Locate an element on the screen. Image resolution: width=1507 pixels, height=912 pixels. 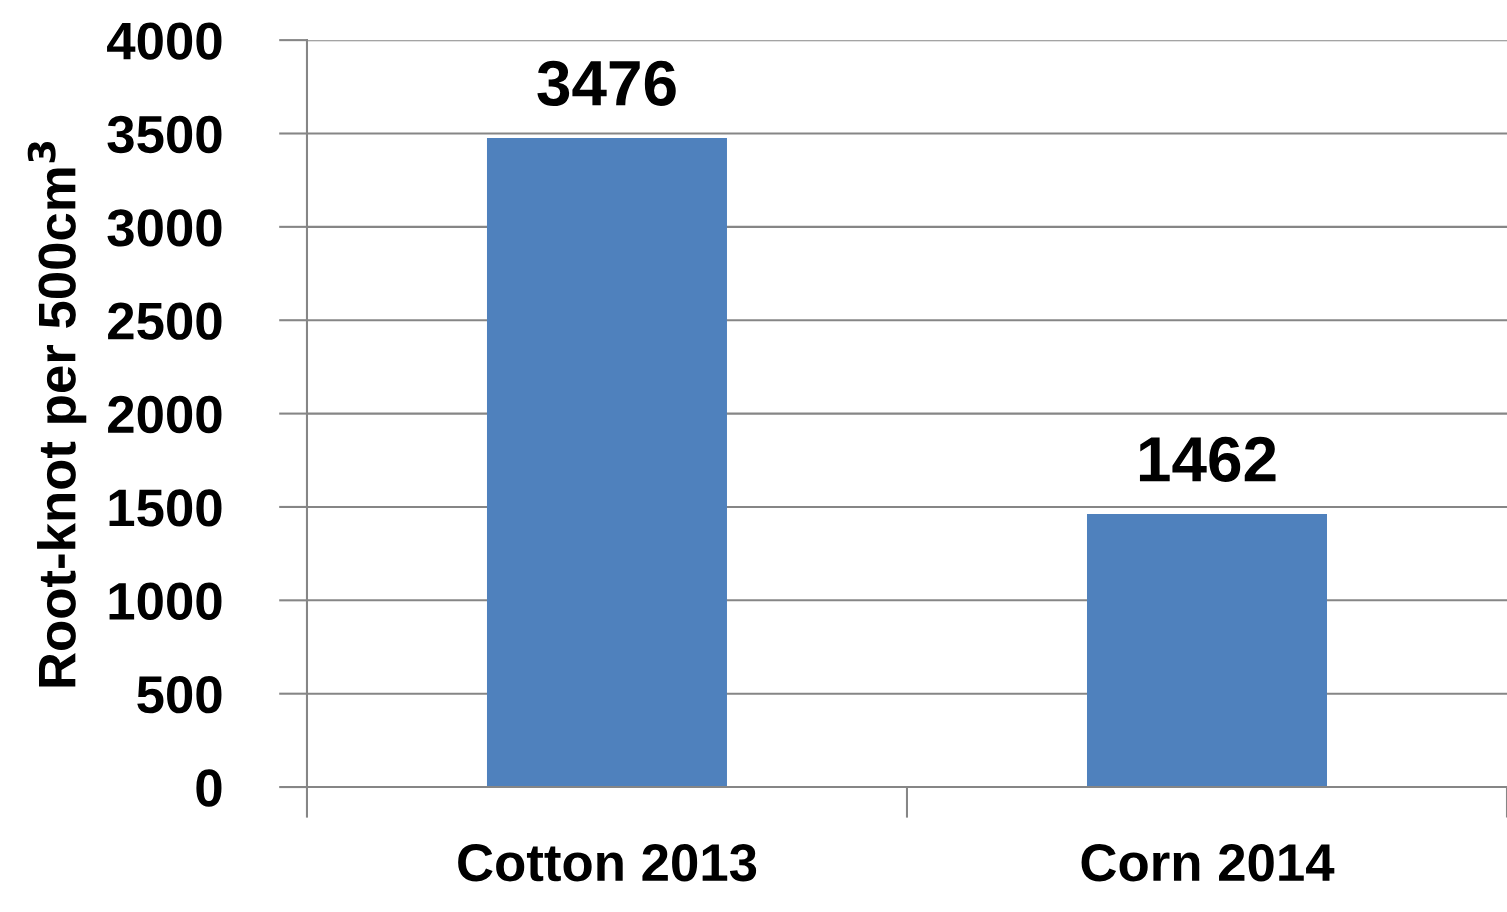
y-tick-label: 2000 is located at coordinates (165, 414).